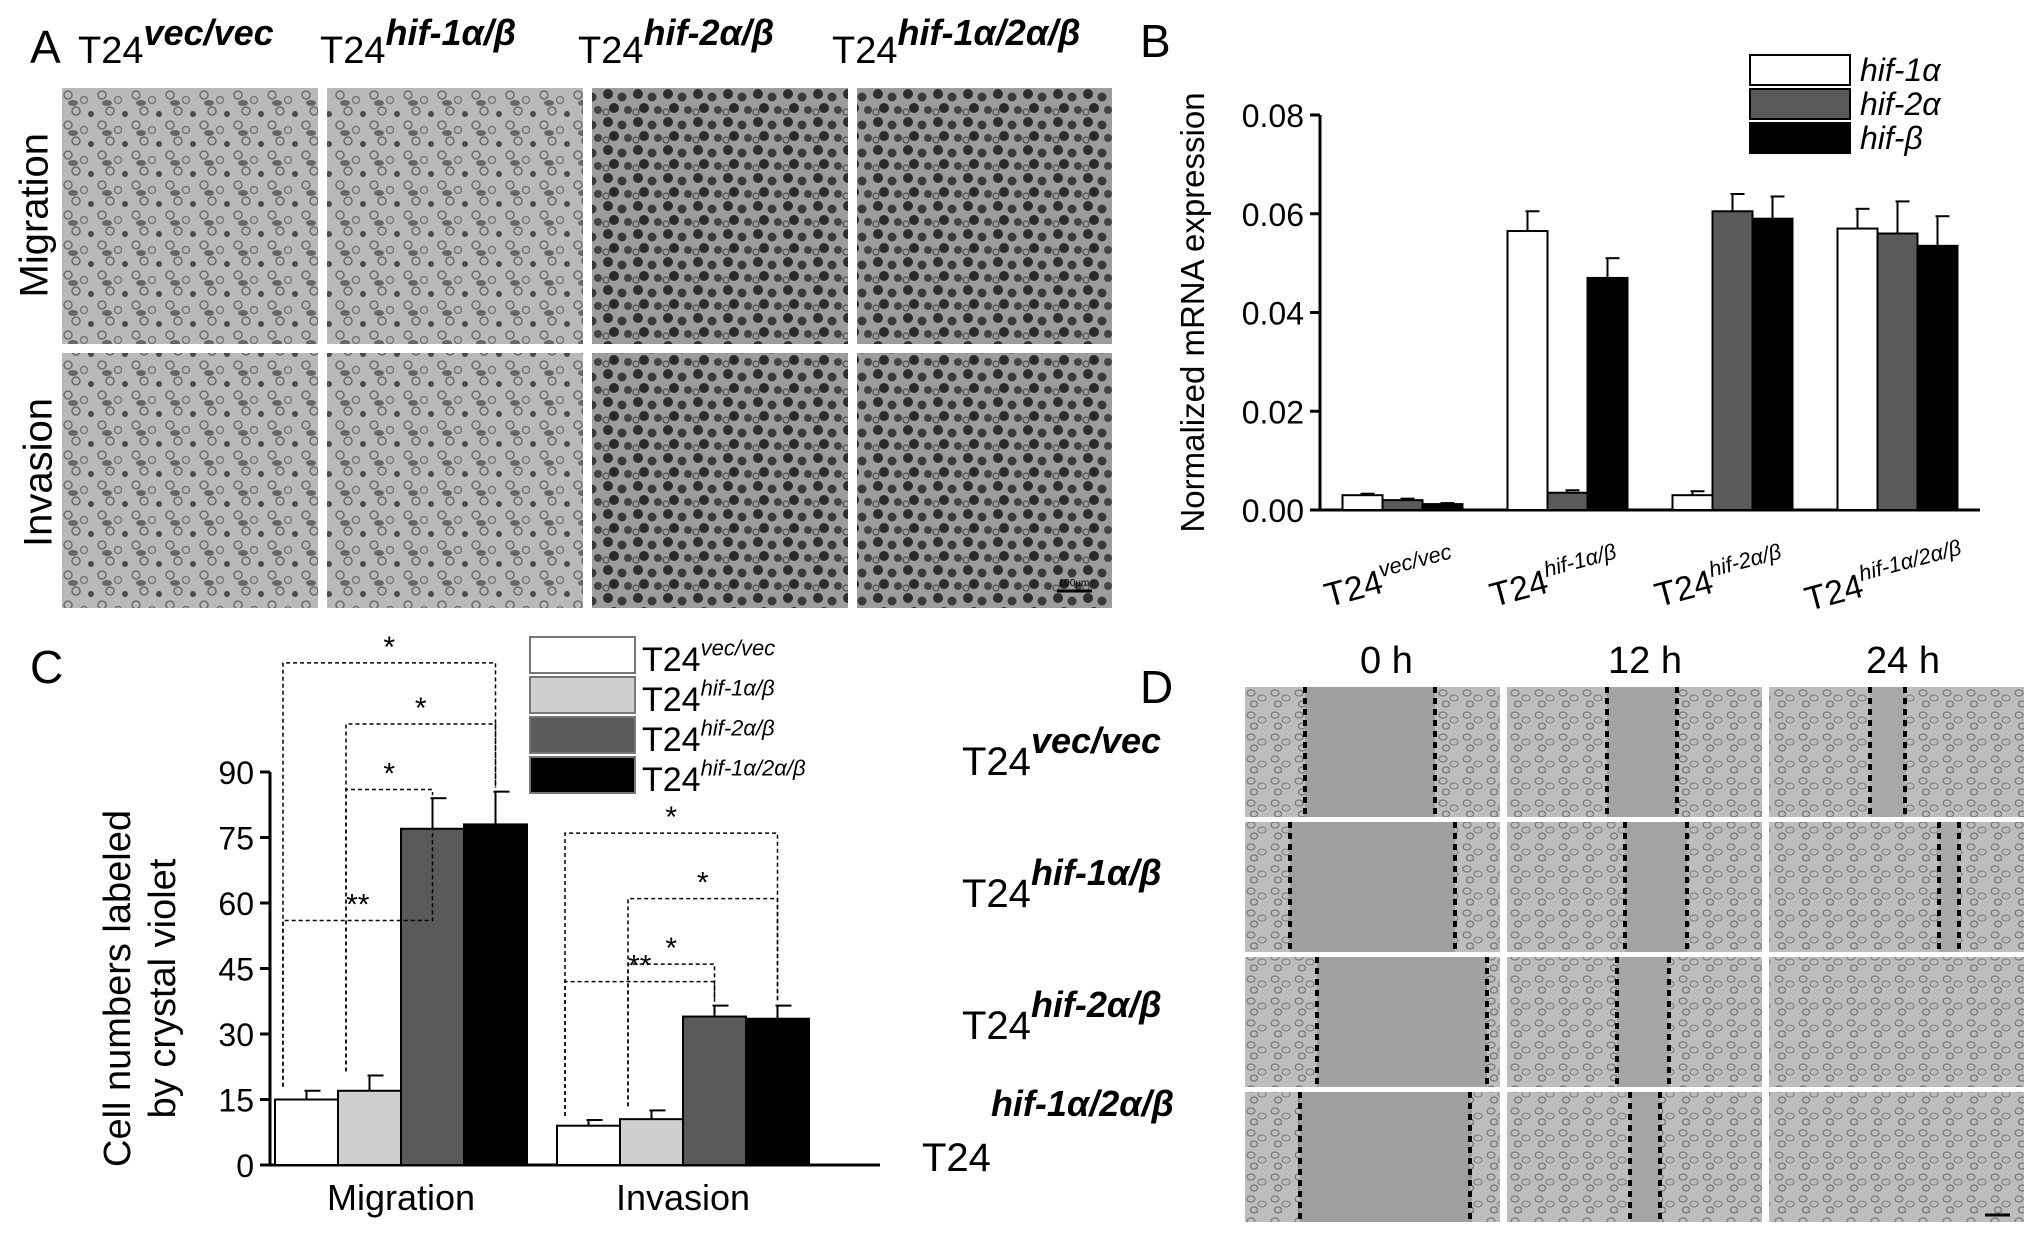 The width and height of the screenshot is (2031, 1238). Describe the element at coordinates (236, 970) in the screenshot. I see `chart-c-ytick-label: 45` at that location.